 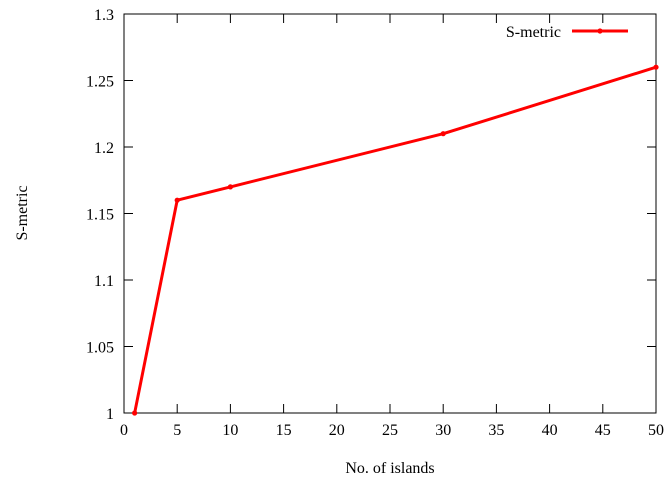 What do you see at coordinates (177, 430) in the screenshot?
I see `x-tick-label: 5` at bounding box center [177, 430].